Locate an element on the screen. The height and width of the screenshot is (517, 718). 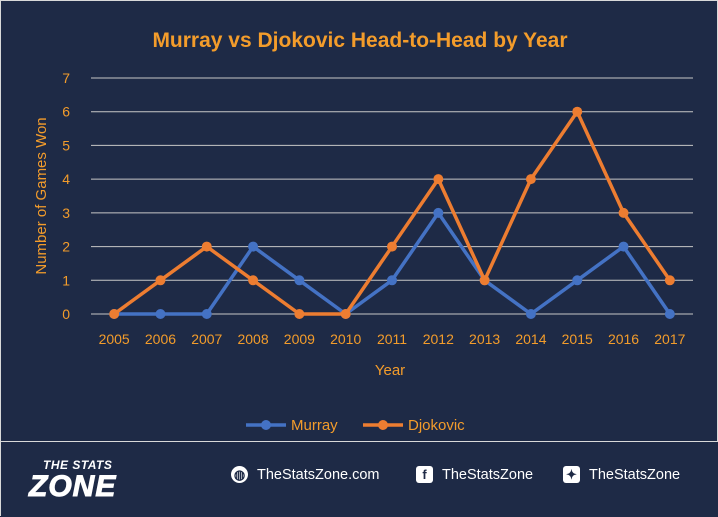
legend-marker-murray is located at coordinates (266, 425).